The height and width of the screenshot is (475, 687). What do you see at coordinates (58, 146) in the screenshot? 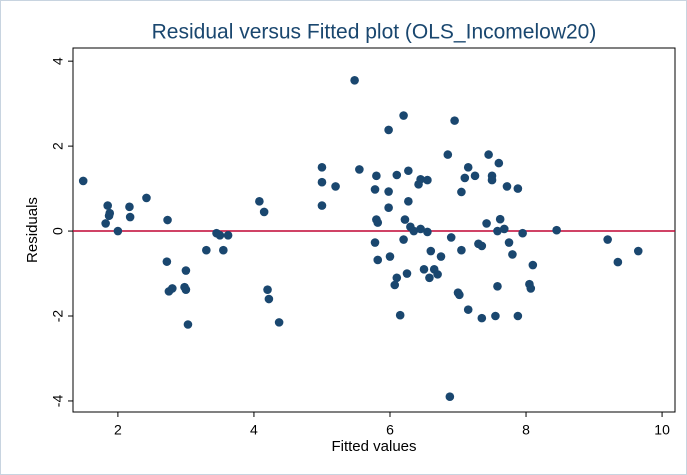
I see `y-tick-label: 2` at bounding box center [58, 146].